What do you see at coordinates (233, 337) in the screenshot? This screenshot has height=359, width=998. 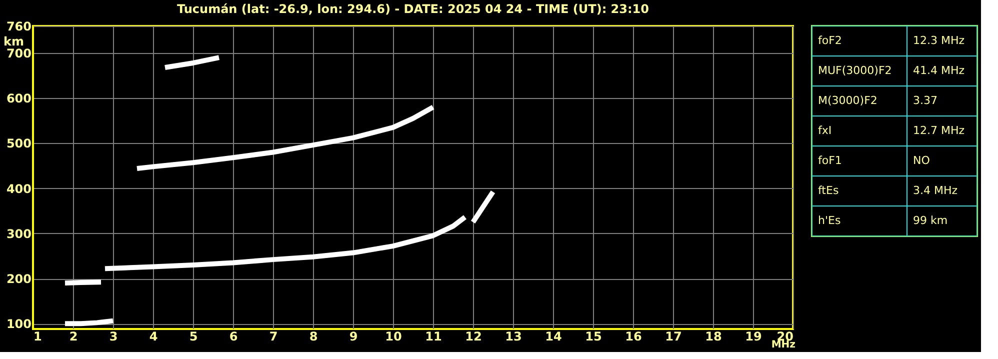 I see `x-tick-label: 6` at bounding box center [233, 337].